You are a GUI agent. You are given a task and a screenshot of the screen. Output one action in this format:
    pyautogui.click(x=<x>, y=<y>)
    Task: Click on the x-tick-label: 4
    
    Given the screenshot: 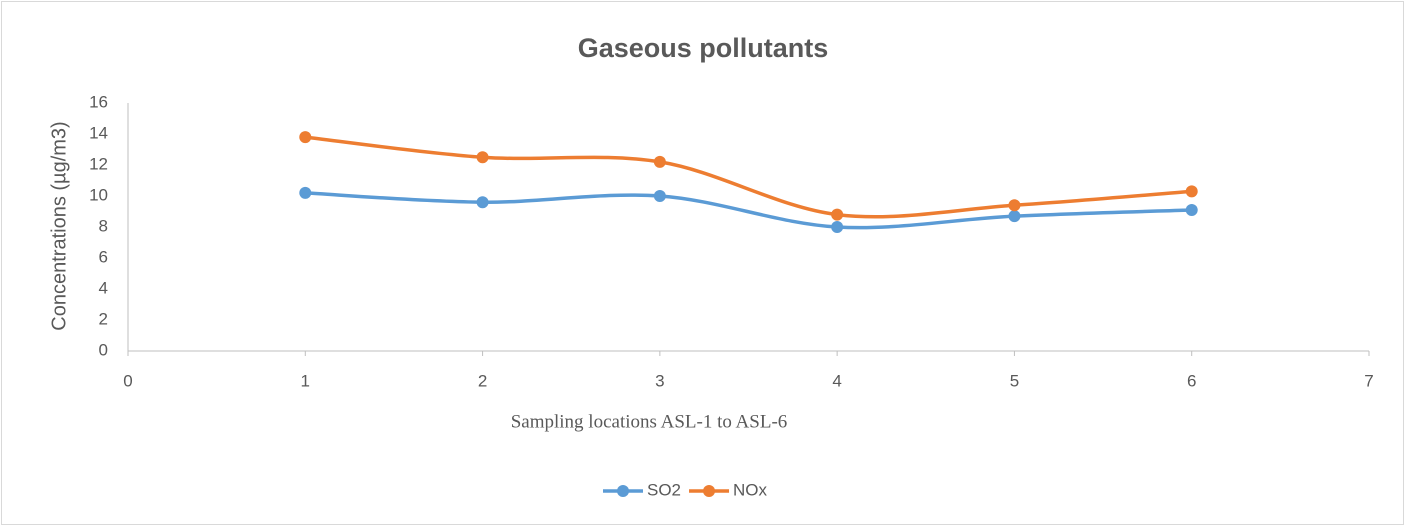 What is the action you would take?
    pyautogui.click(x=836, y=380)
    